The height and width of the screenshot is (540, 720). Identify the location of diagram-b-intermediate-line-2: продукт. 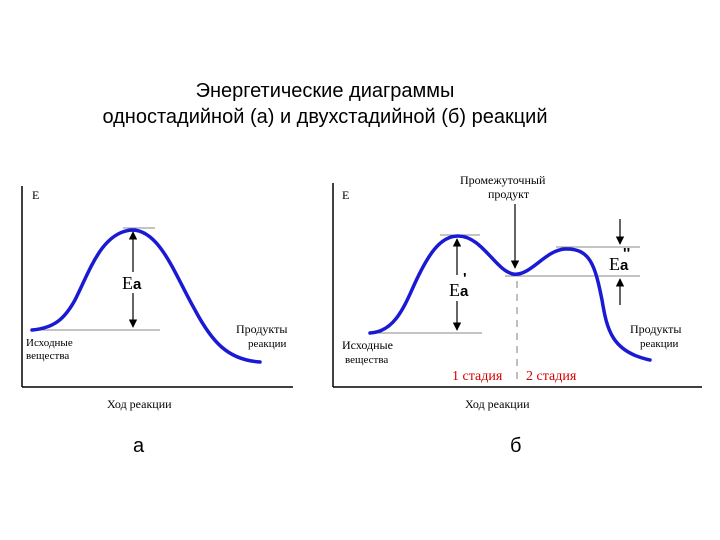
(509, 194).